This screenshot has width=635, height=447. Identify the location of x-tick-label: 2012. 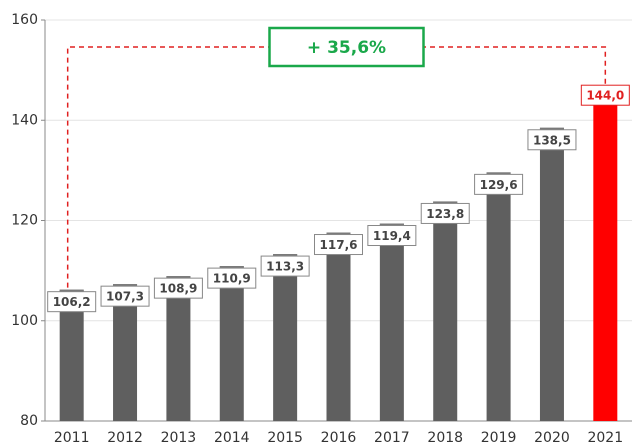
(125, 438).